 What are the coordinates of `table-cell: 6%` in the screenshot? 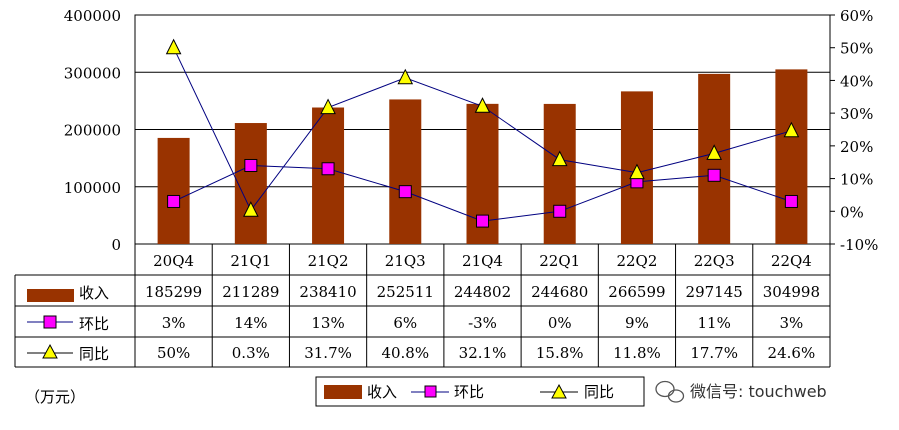 It's located at (405, 323).